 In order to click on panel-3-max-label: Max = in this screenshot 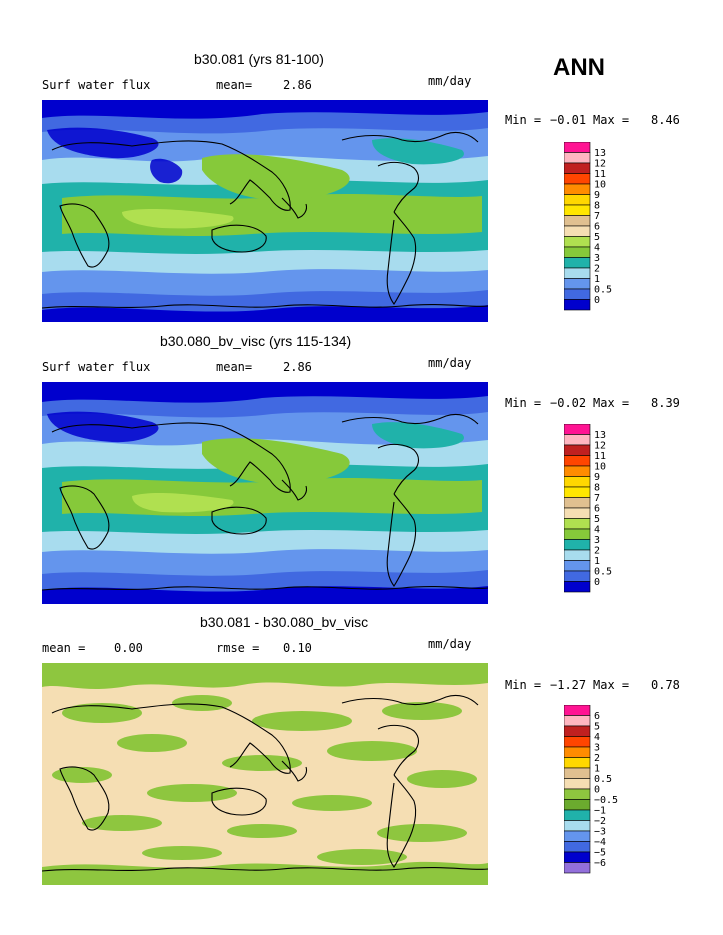, I will do `click(611, 685)`.